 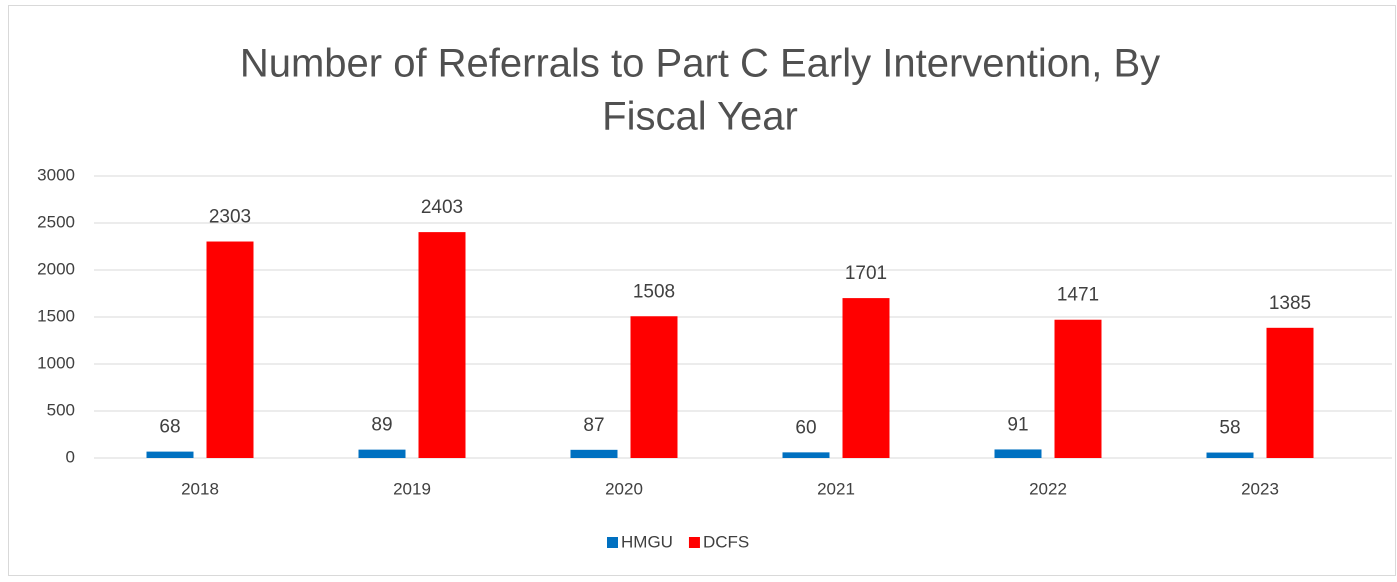 I want to click on x-tick-label: 2022, so click(x=1048, y=488).